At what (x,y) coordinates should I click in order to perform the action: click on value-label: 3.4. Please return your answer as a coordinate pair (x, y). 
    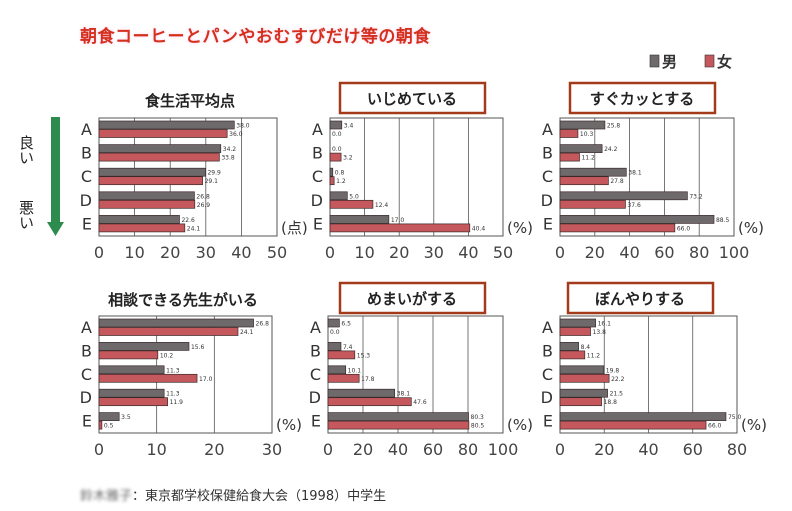
    Looking at the image, I should click on (349, 126).